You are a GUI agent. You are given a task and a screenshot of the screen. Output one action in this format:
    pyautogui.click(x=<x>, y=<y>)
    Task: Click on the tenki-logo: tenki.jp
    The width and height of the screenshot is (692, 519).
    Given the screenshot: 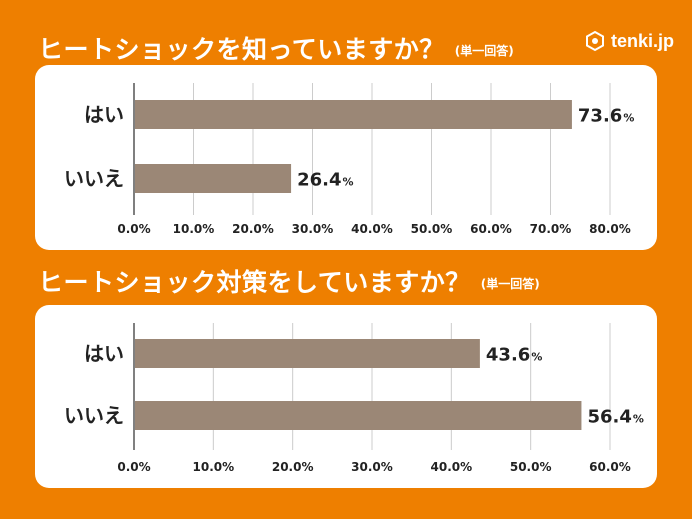 What is the action you would take?
    pyautogui.click(x=629, y=41)
    